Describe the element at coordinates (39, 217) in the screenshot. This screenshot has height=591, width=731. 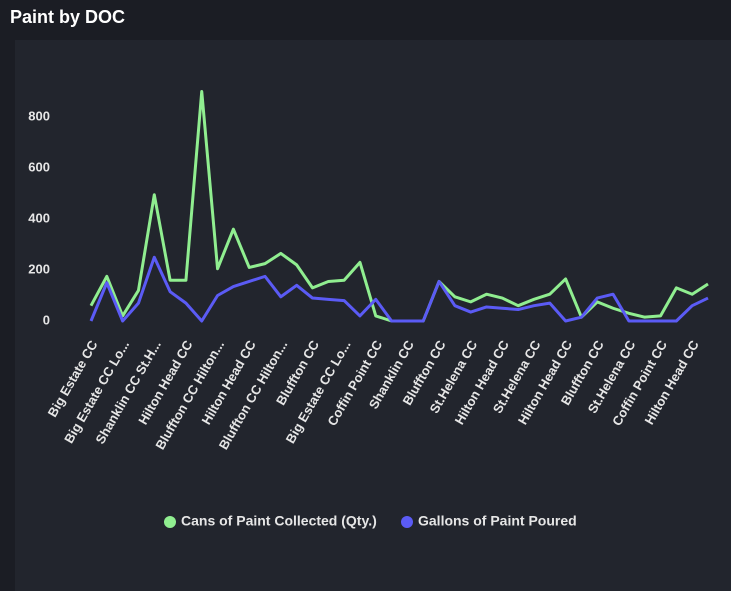
I see `y-tick-label: 400` at that location.